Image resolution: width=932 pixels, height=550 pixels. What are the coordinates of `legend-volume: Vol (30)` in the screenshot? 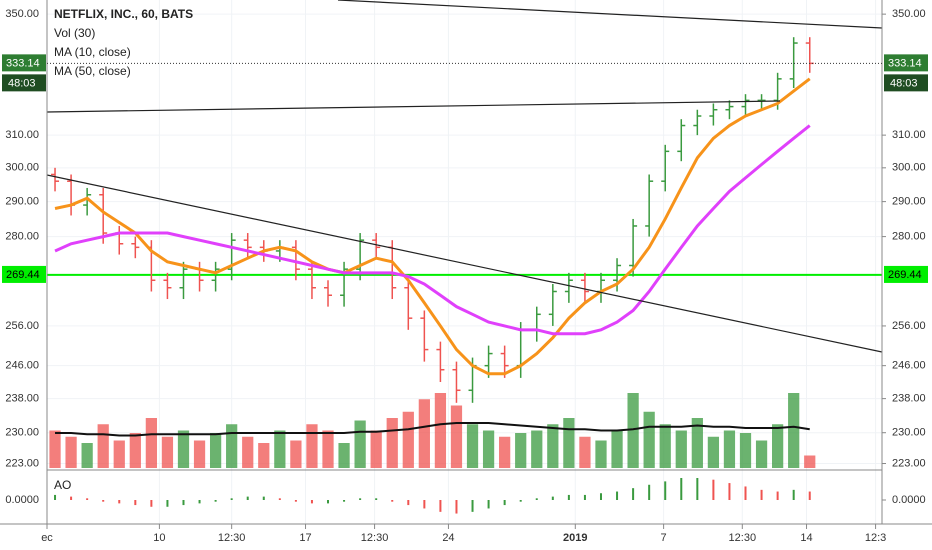 It's located at (74, 33).